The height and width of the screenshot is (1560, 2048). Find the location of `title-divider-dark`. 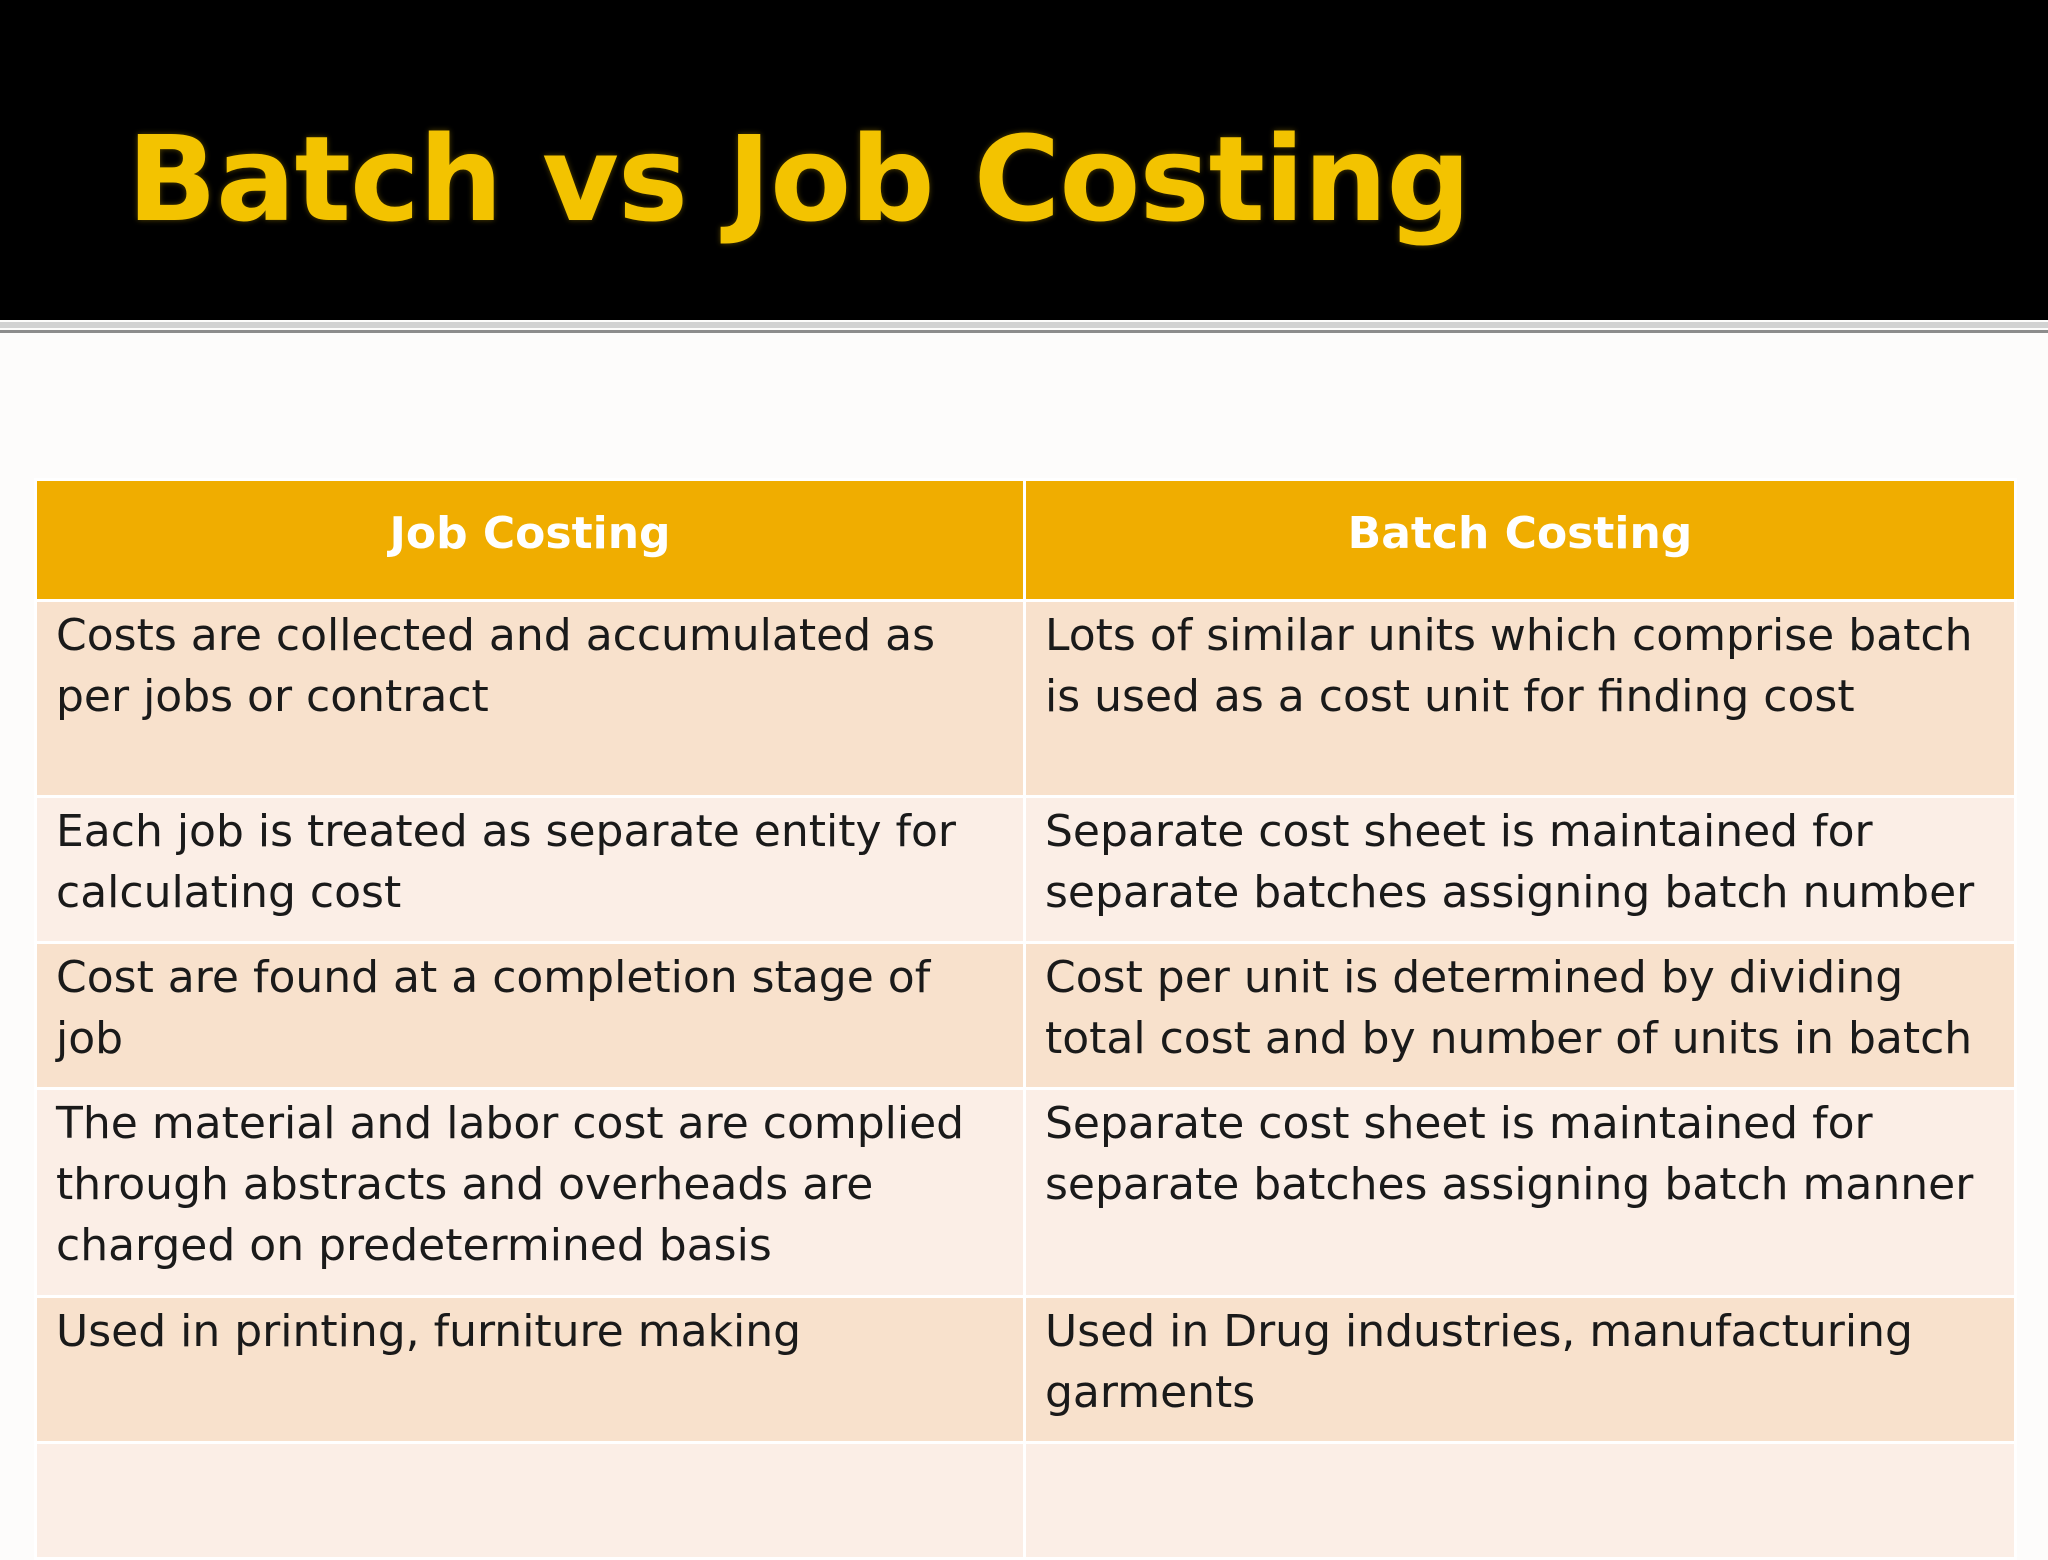

title-divider-dark is located at coordinates (1024, 331).